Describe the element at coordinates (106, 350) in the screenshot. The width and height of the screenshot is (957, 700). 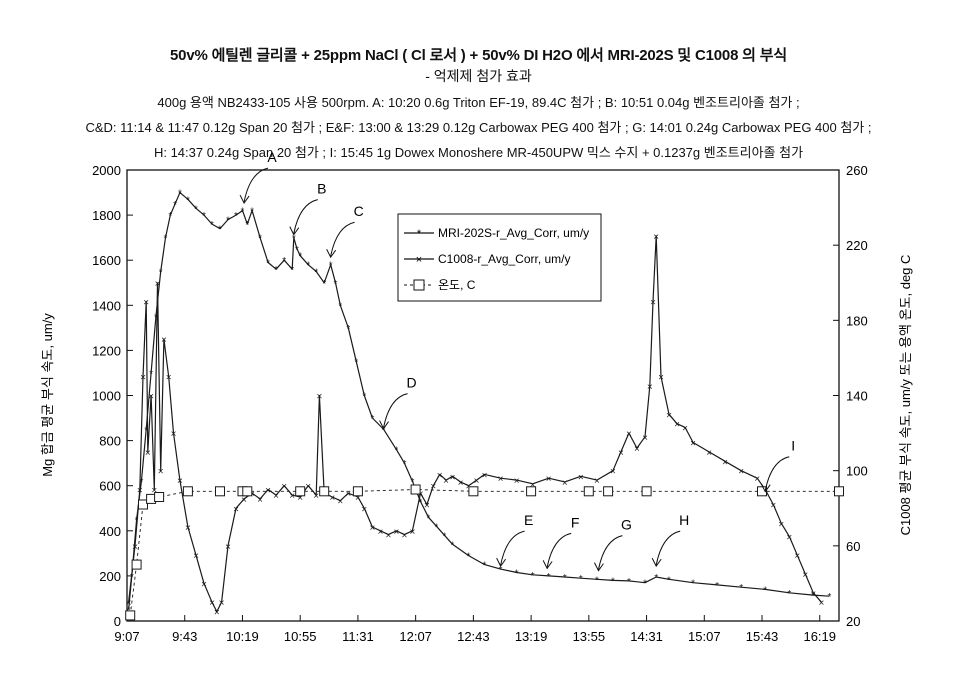
I see `y-tick-label: 1200` at that location.